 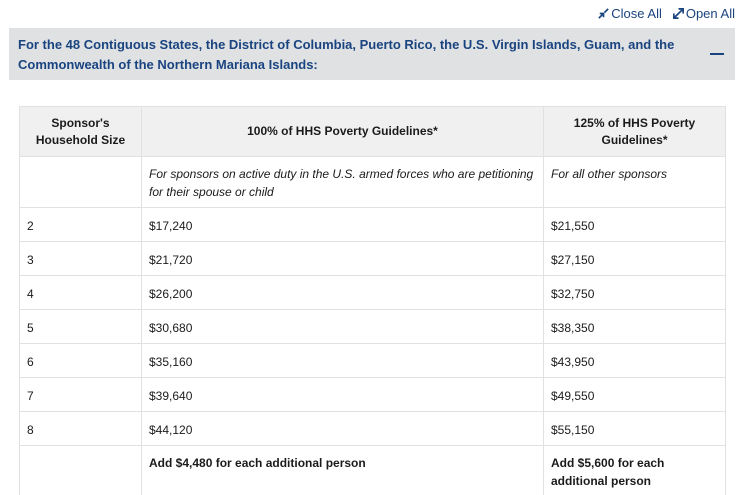 I want to click on table-row: 3 $21,720 $27,150, so click(x=372, y=258).